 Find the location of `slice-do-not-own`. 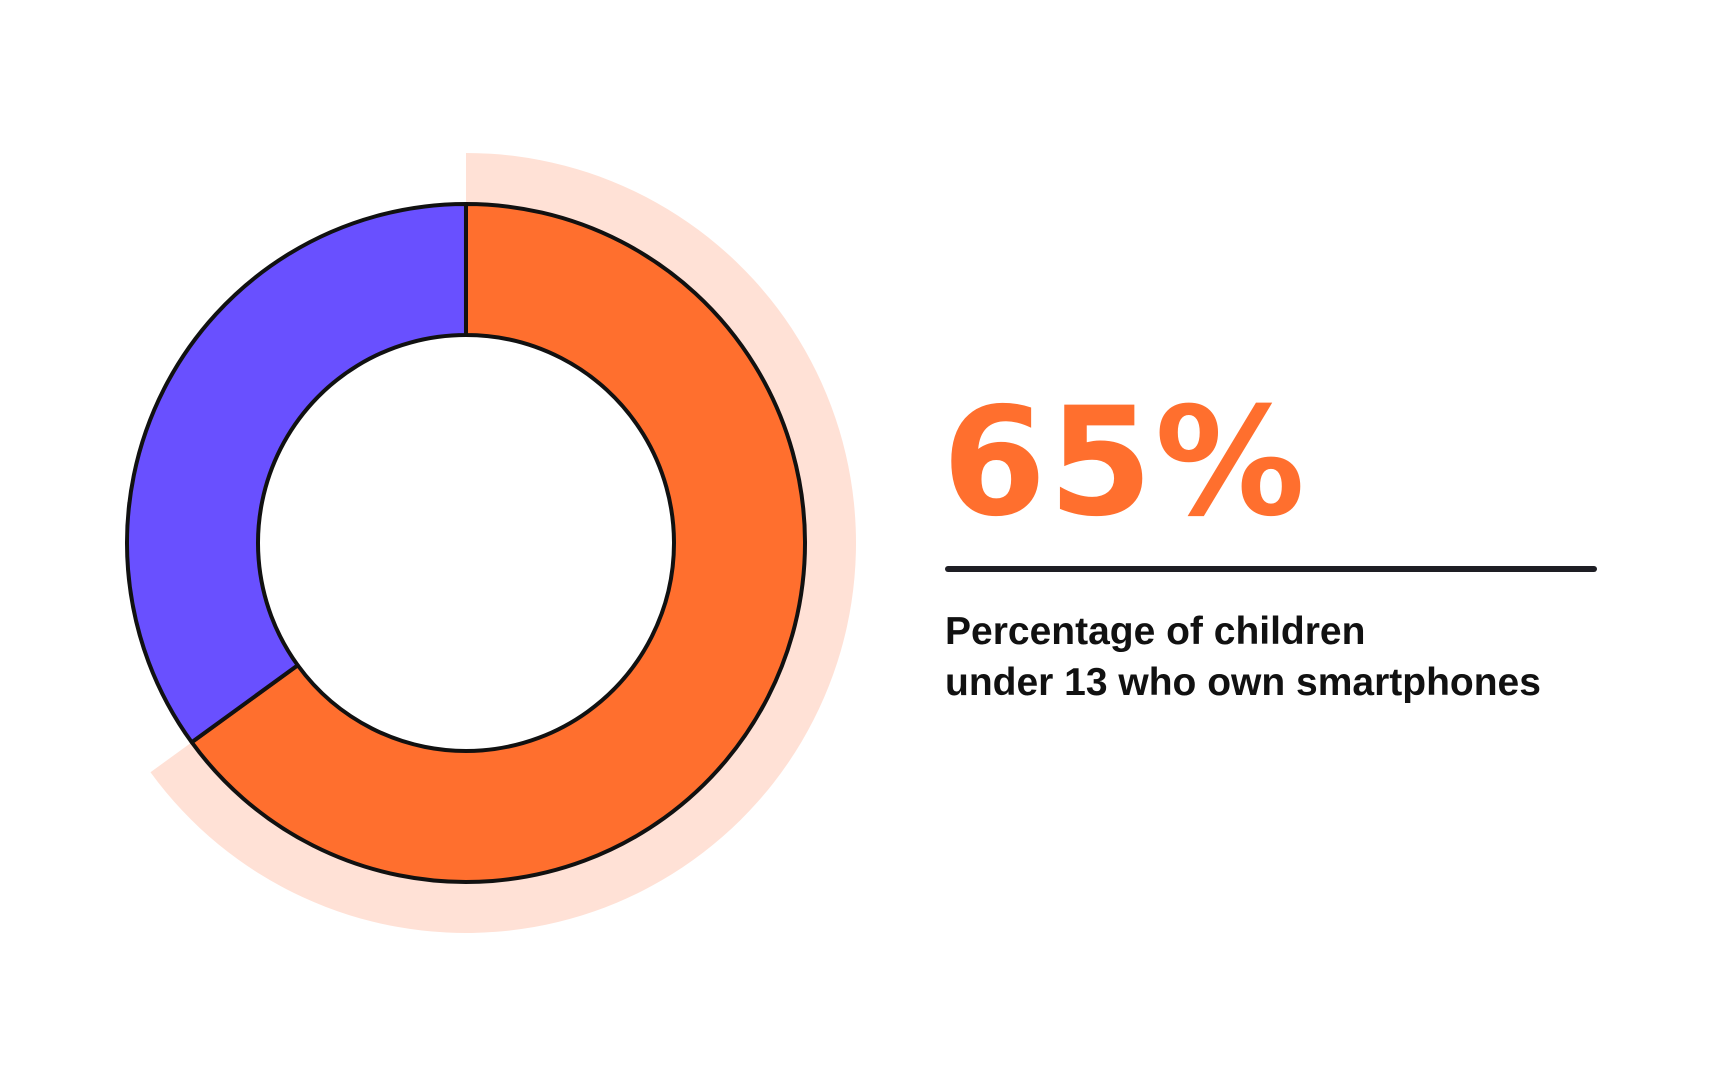

slice-do-not-own is located at coordinates (296, 473).